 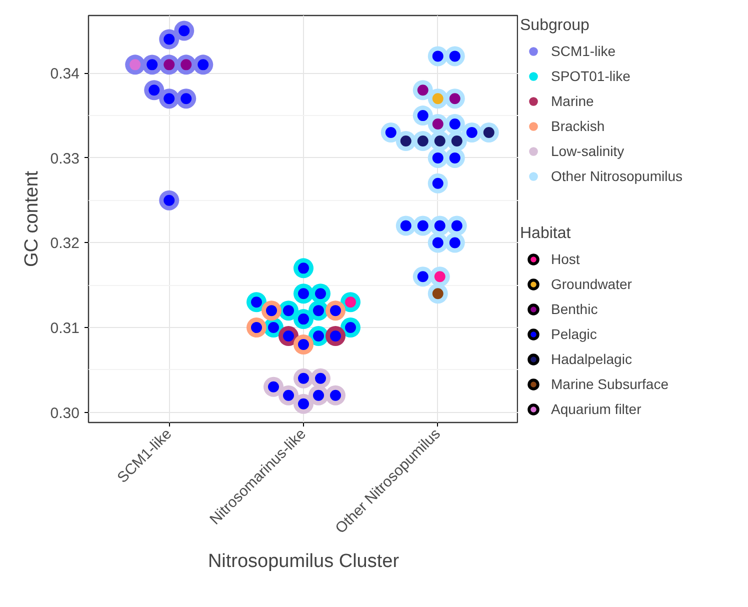 What do you see at coordinates (546, 234) in the screenshot?
I see `text: Habitat` at bounding box center [546, 234].